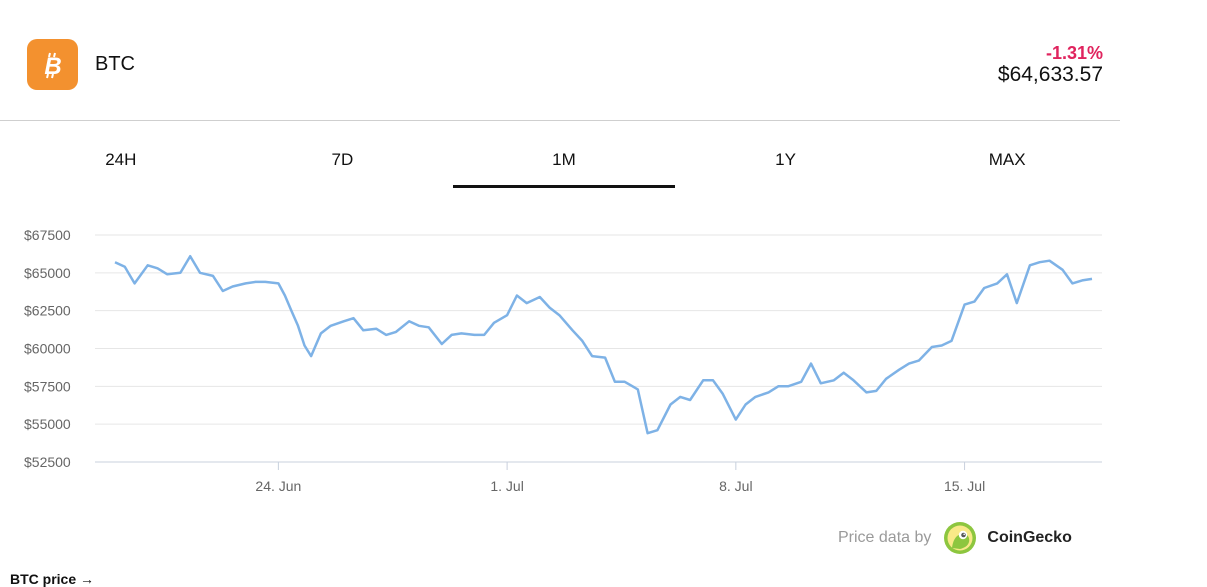 This screenshot has width=1207, height=587. Describe the element at coordinates (960, 538) in the screenshot. I see `coingecko-logo-icon` at that location.